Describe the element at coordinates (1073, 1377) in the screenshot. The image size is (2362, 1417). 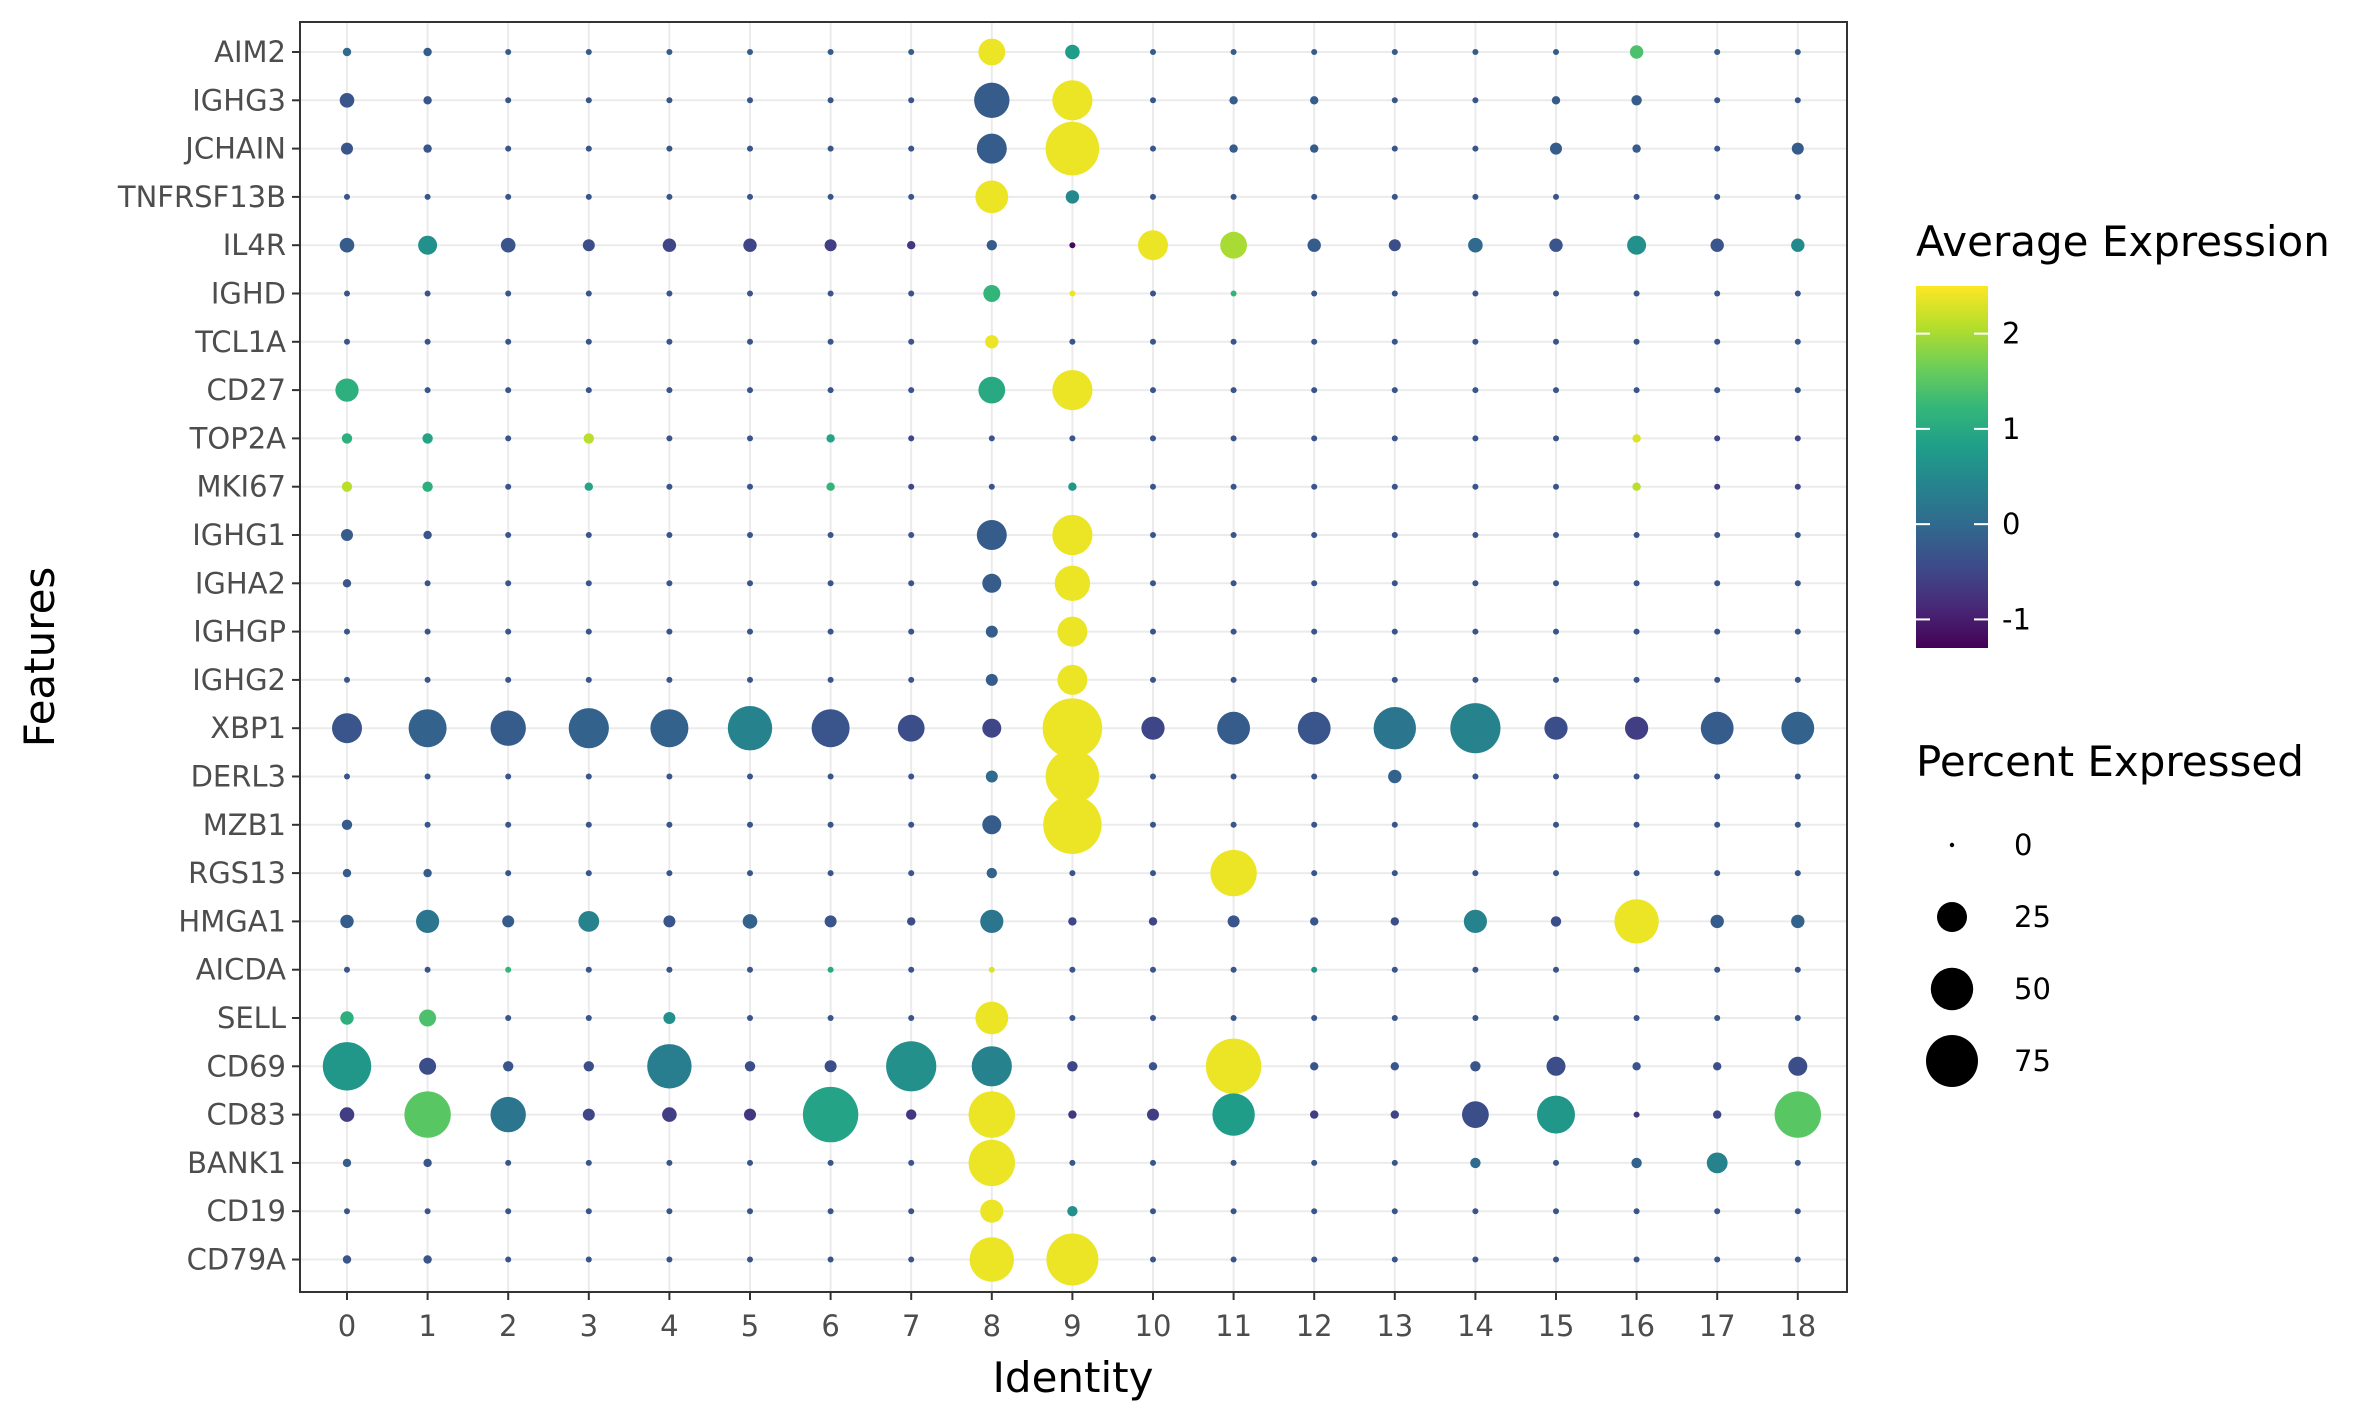
I see `x-axis-title: Identity` at that location.